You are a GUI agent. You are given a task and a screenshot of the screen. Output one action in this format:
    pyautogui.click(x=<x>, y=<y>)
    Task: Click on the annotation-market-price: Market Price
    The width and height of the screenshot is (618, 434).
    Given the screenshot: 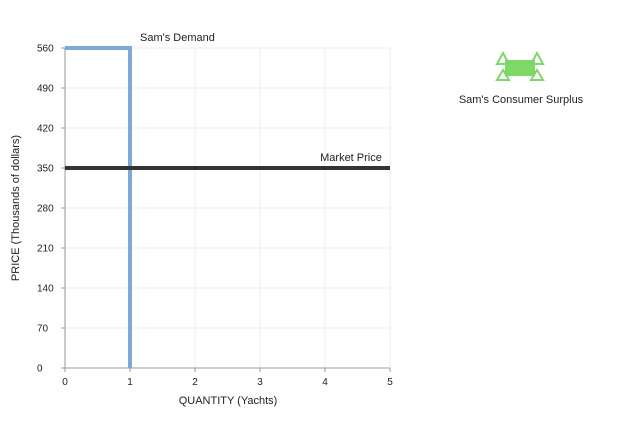 What is the action you would take?
    pyautogui.click(x=351, y=158)
    